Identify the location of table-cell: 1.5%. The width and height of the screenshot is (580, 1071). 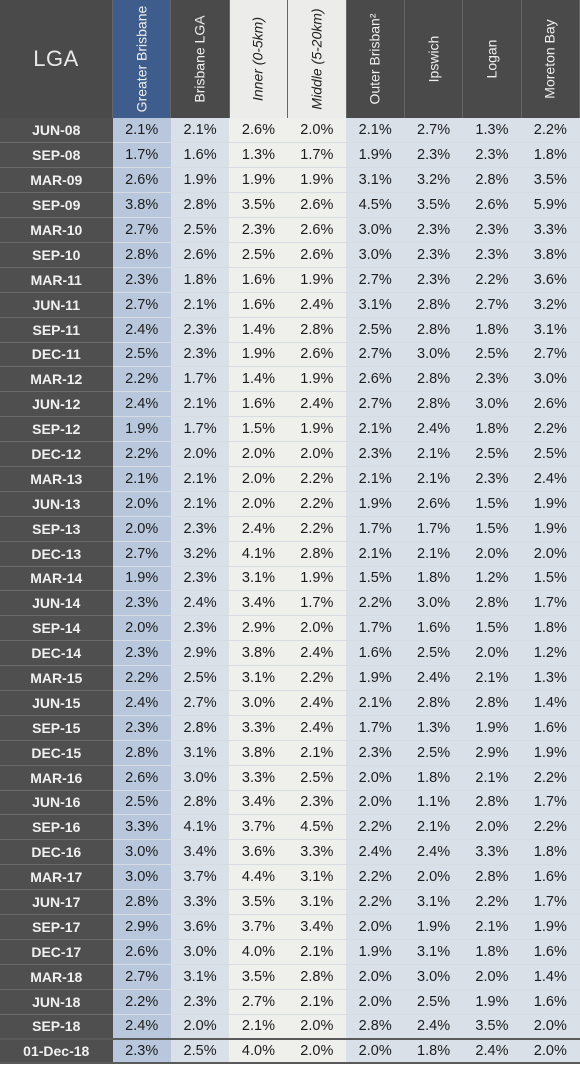
(492, 504).